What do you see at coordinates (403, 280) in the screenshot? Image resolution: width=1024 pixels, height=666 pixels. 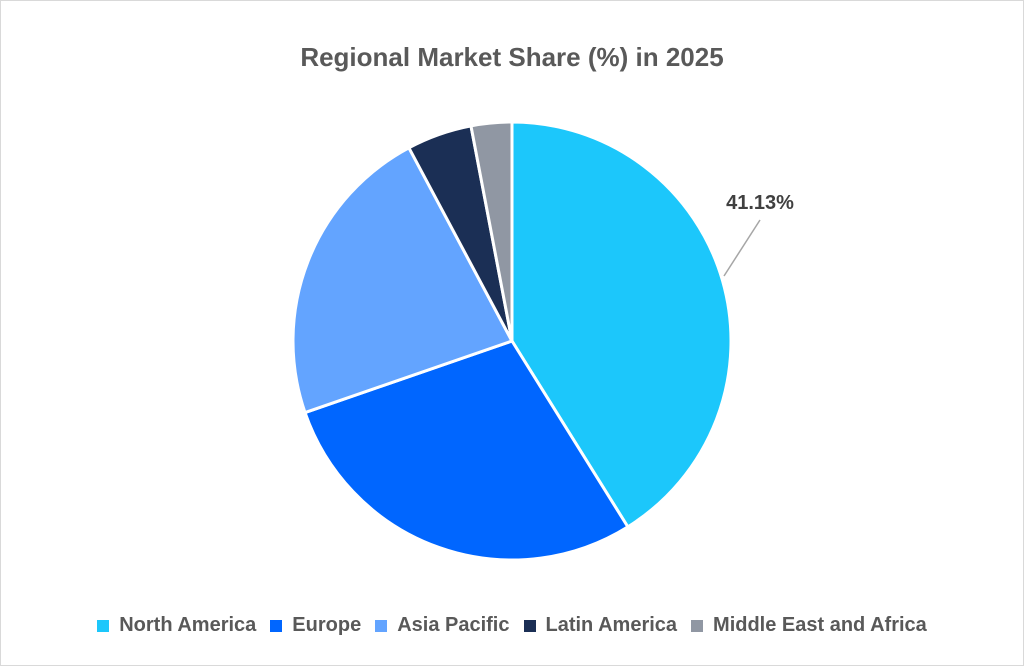 I see `pie-slice-asia-pacific` at bounding box center [403, 280].